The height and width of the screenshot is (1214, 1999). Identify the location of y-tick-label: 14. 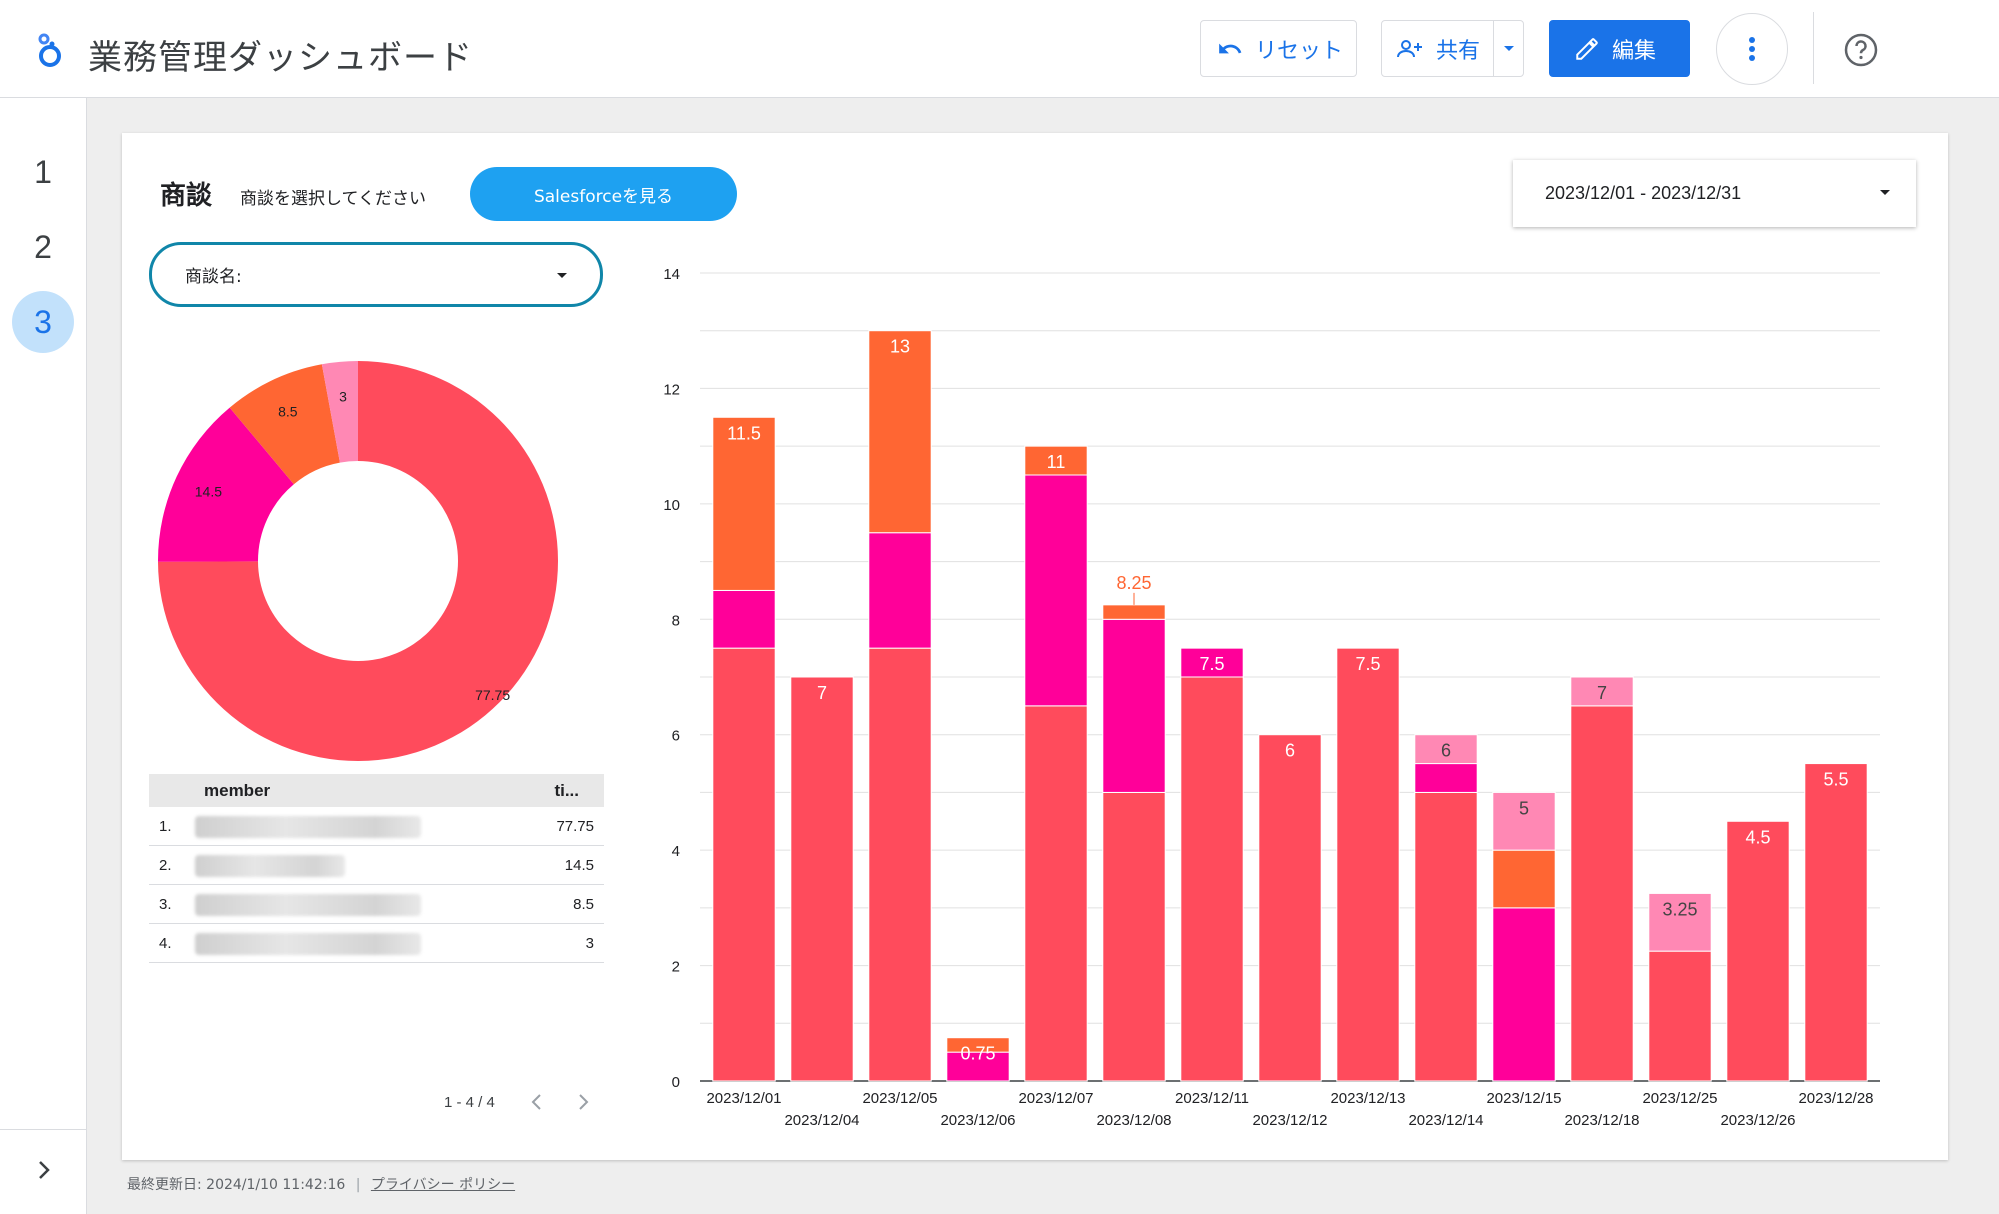
(671, 274).